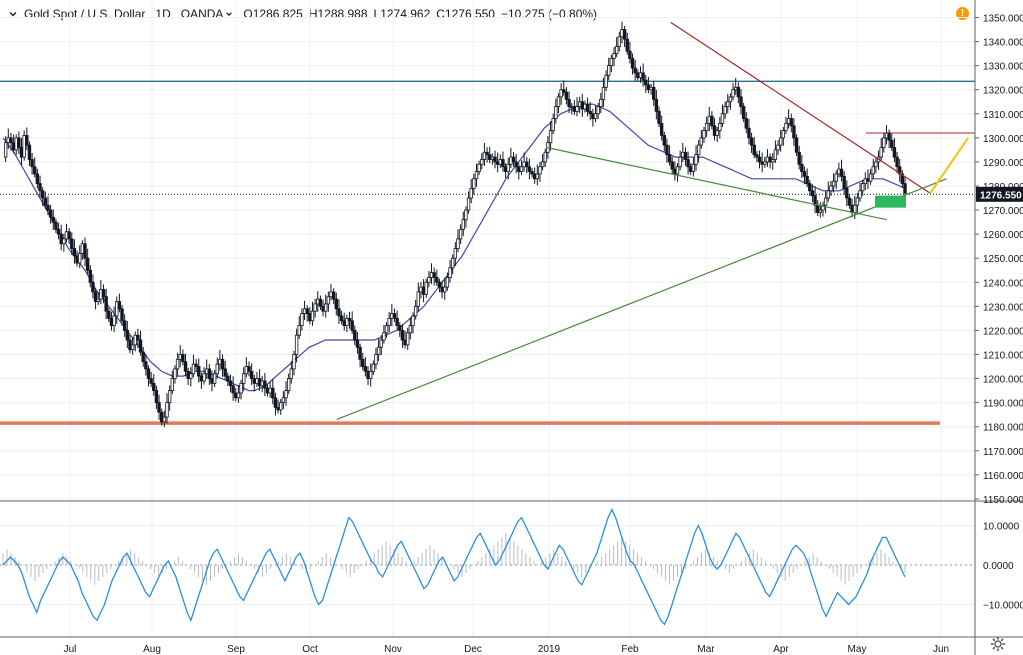 The width and height of the screenshot is (1023, 655). What do you see at coordinates (152, 649) in the screenshot?
I see `time-tick-label: Aug` at bounding box center [152, 649].